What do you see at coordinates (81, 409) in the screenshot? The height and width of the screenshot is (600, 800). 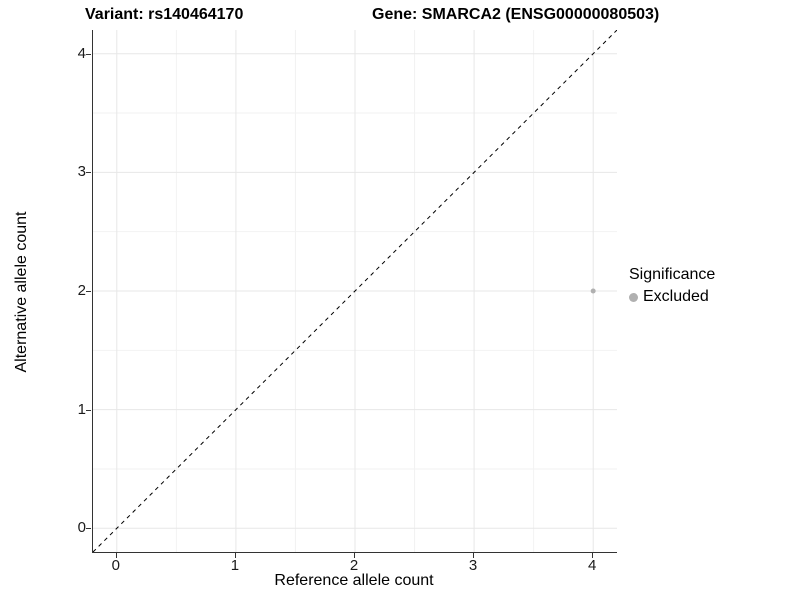 I see `y-tick-label: 1` at bounding box center [81, 409].